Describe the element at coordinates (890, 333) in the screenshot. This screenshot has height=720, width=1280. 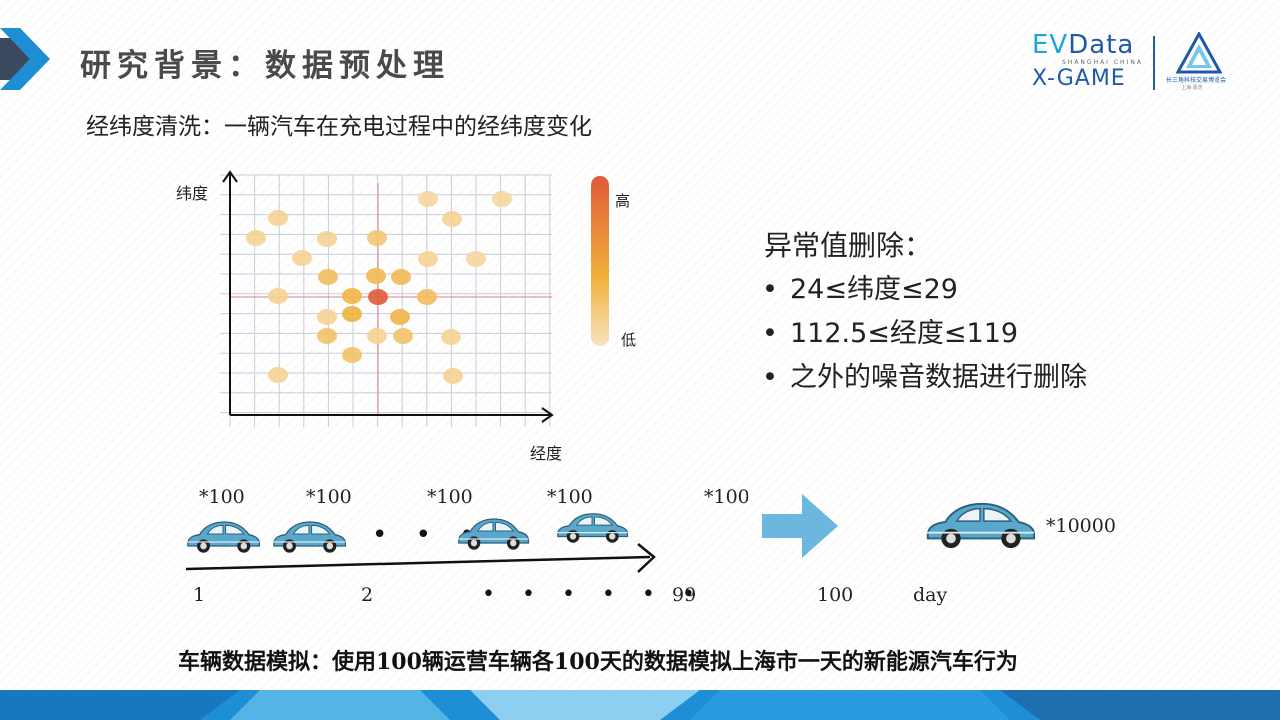
I see `rule-item: • 112.5≤经度≤119` at that location.